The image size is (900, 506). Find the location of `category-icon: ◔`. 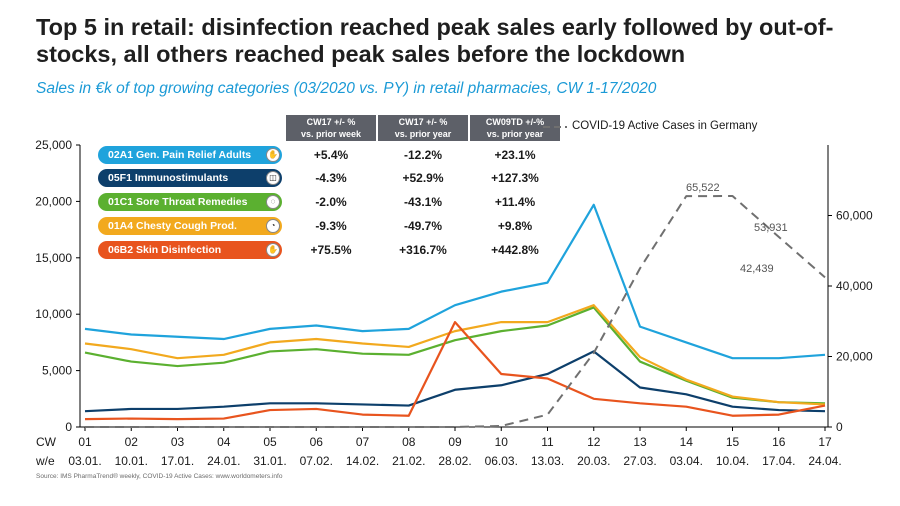

category-icon: ◔ is located at coordinates (273, 226).